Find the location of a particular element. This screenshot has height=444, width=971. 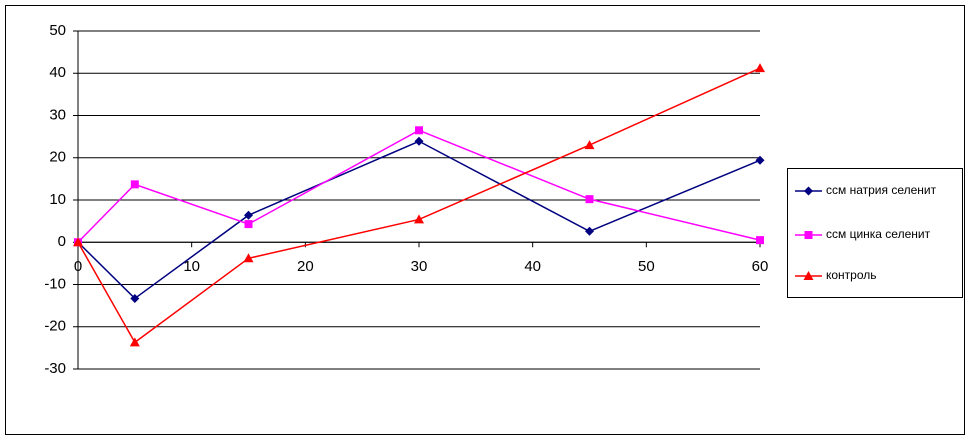

legend-label: контроль is located at coordinates (851, 275).